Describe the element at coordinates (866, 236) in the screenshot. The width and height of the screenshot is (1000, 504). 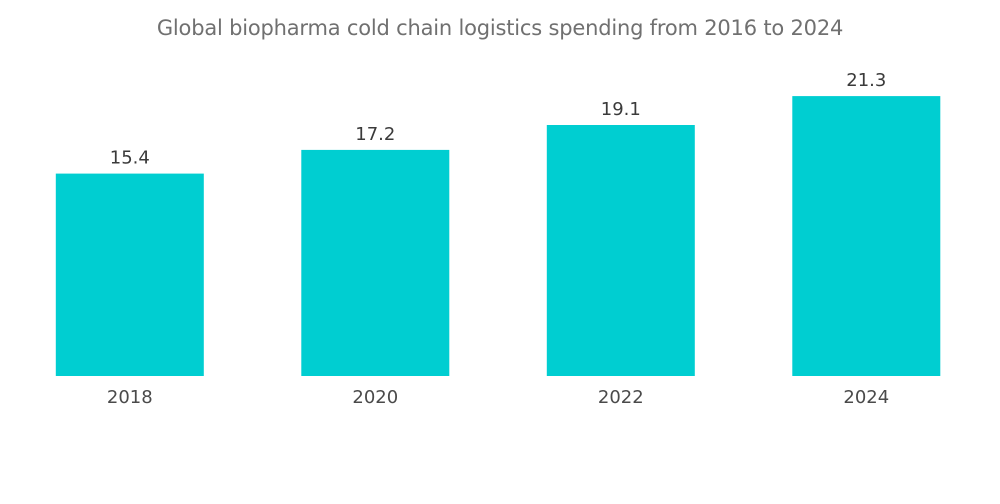
I see `bar-2024` at that location.